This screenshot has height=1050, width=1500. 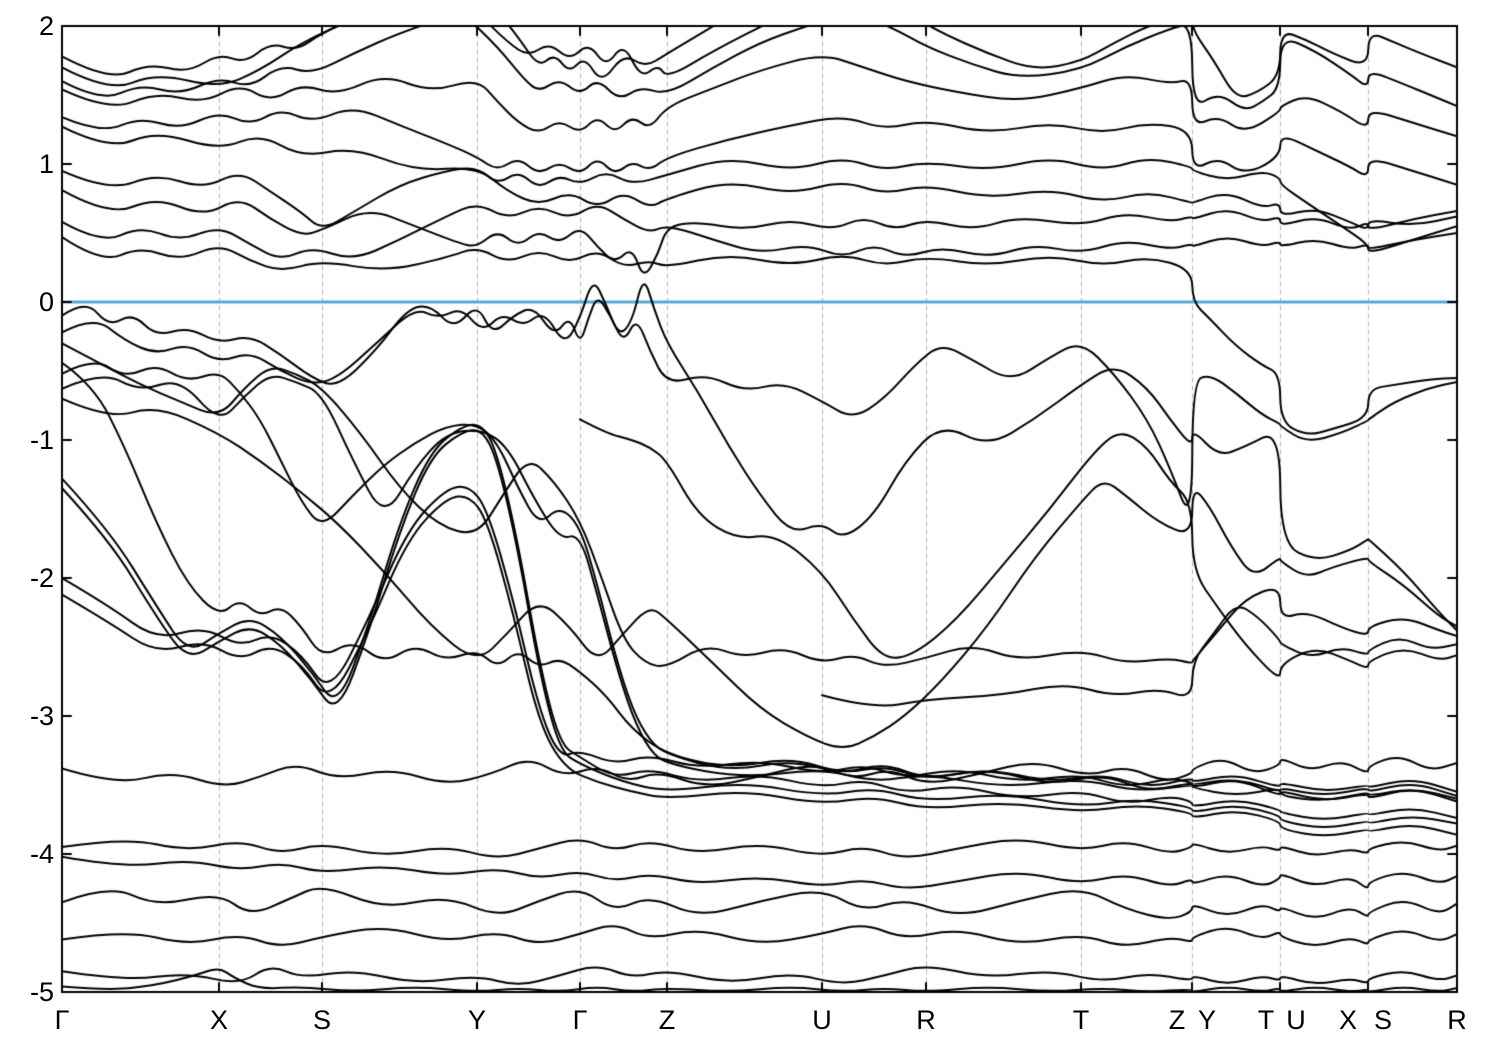 I want to click on y-tick-label: -2, so click(x=41, y=578).